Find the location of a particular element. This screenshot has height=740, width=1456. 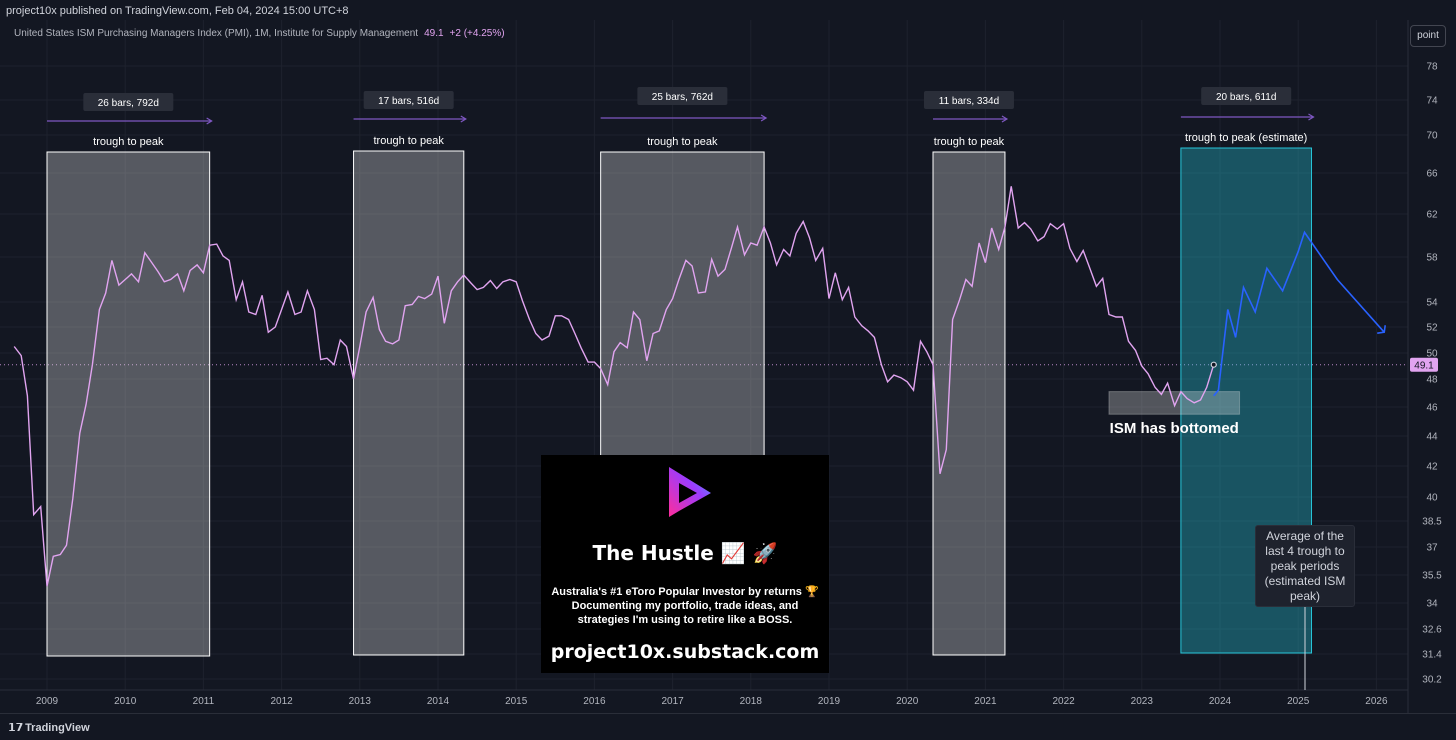

y-tick-label: 54 is located at coordinates (1432, 303).